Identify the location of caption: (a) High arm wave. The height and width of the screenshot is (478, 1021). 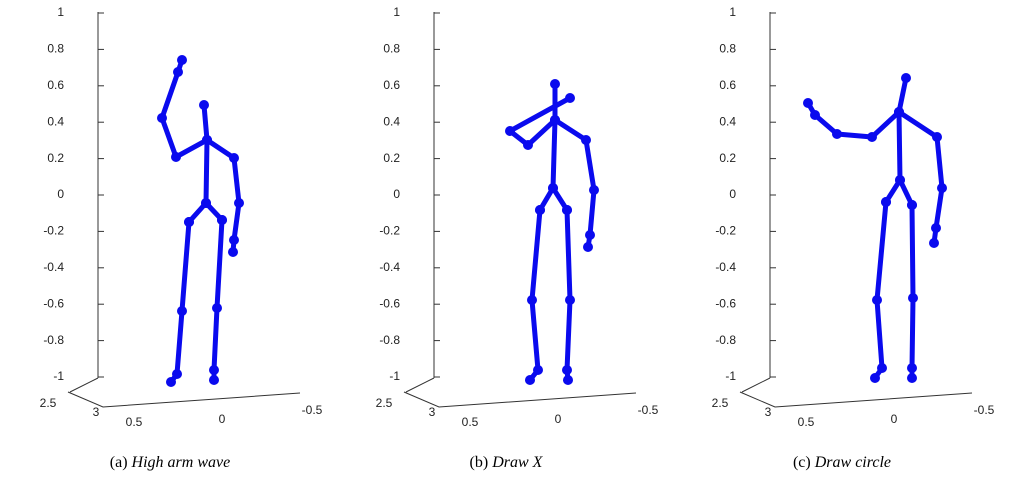
(170, 462).